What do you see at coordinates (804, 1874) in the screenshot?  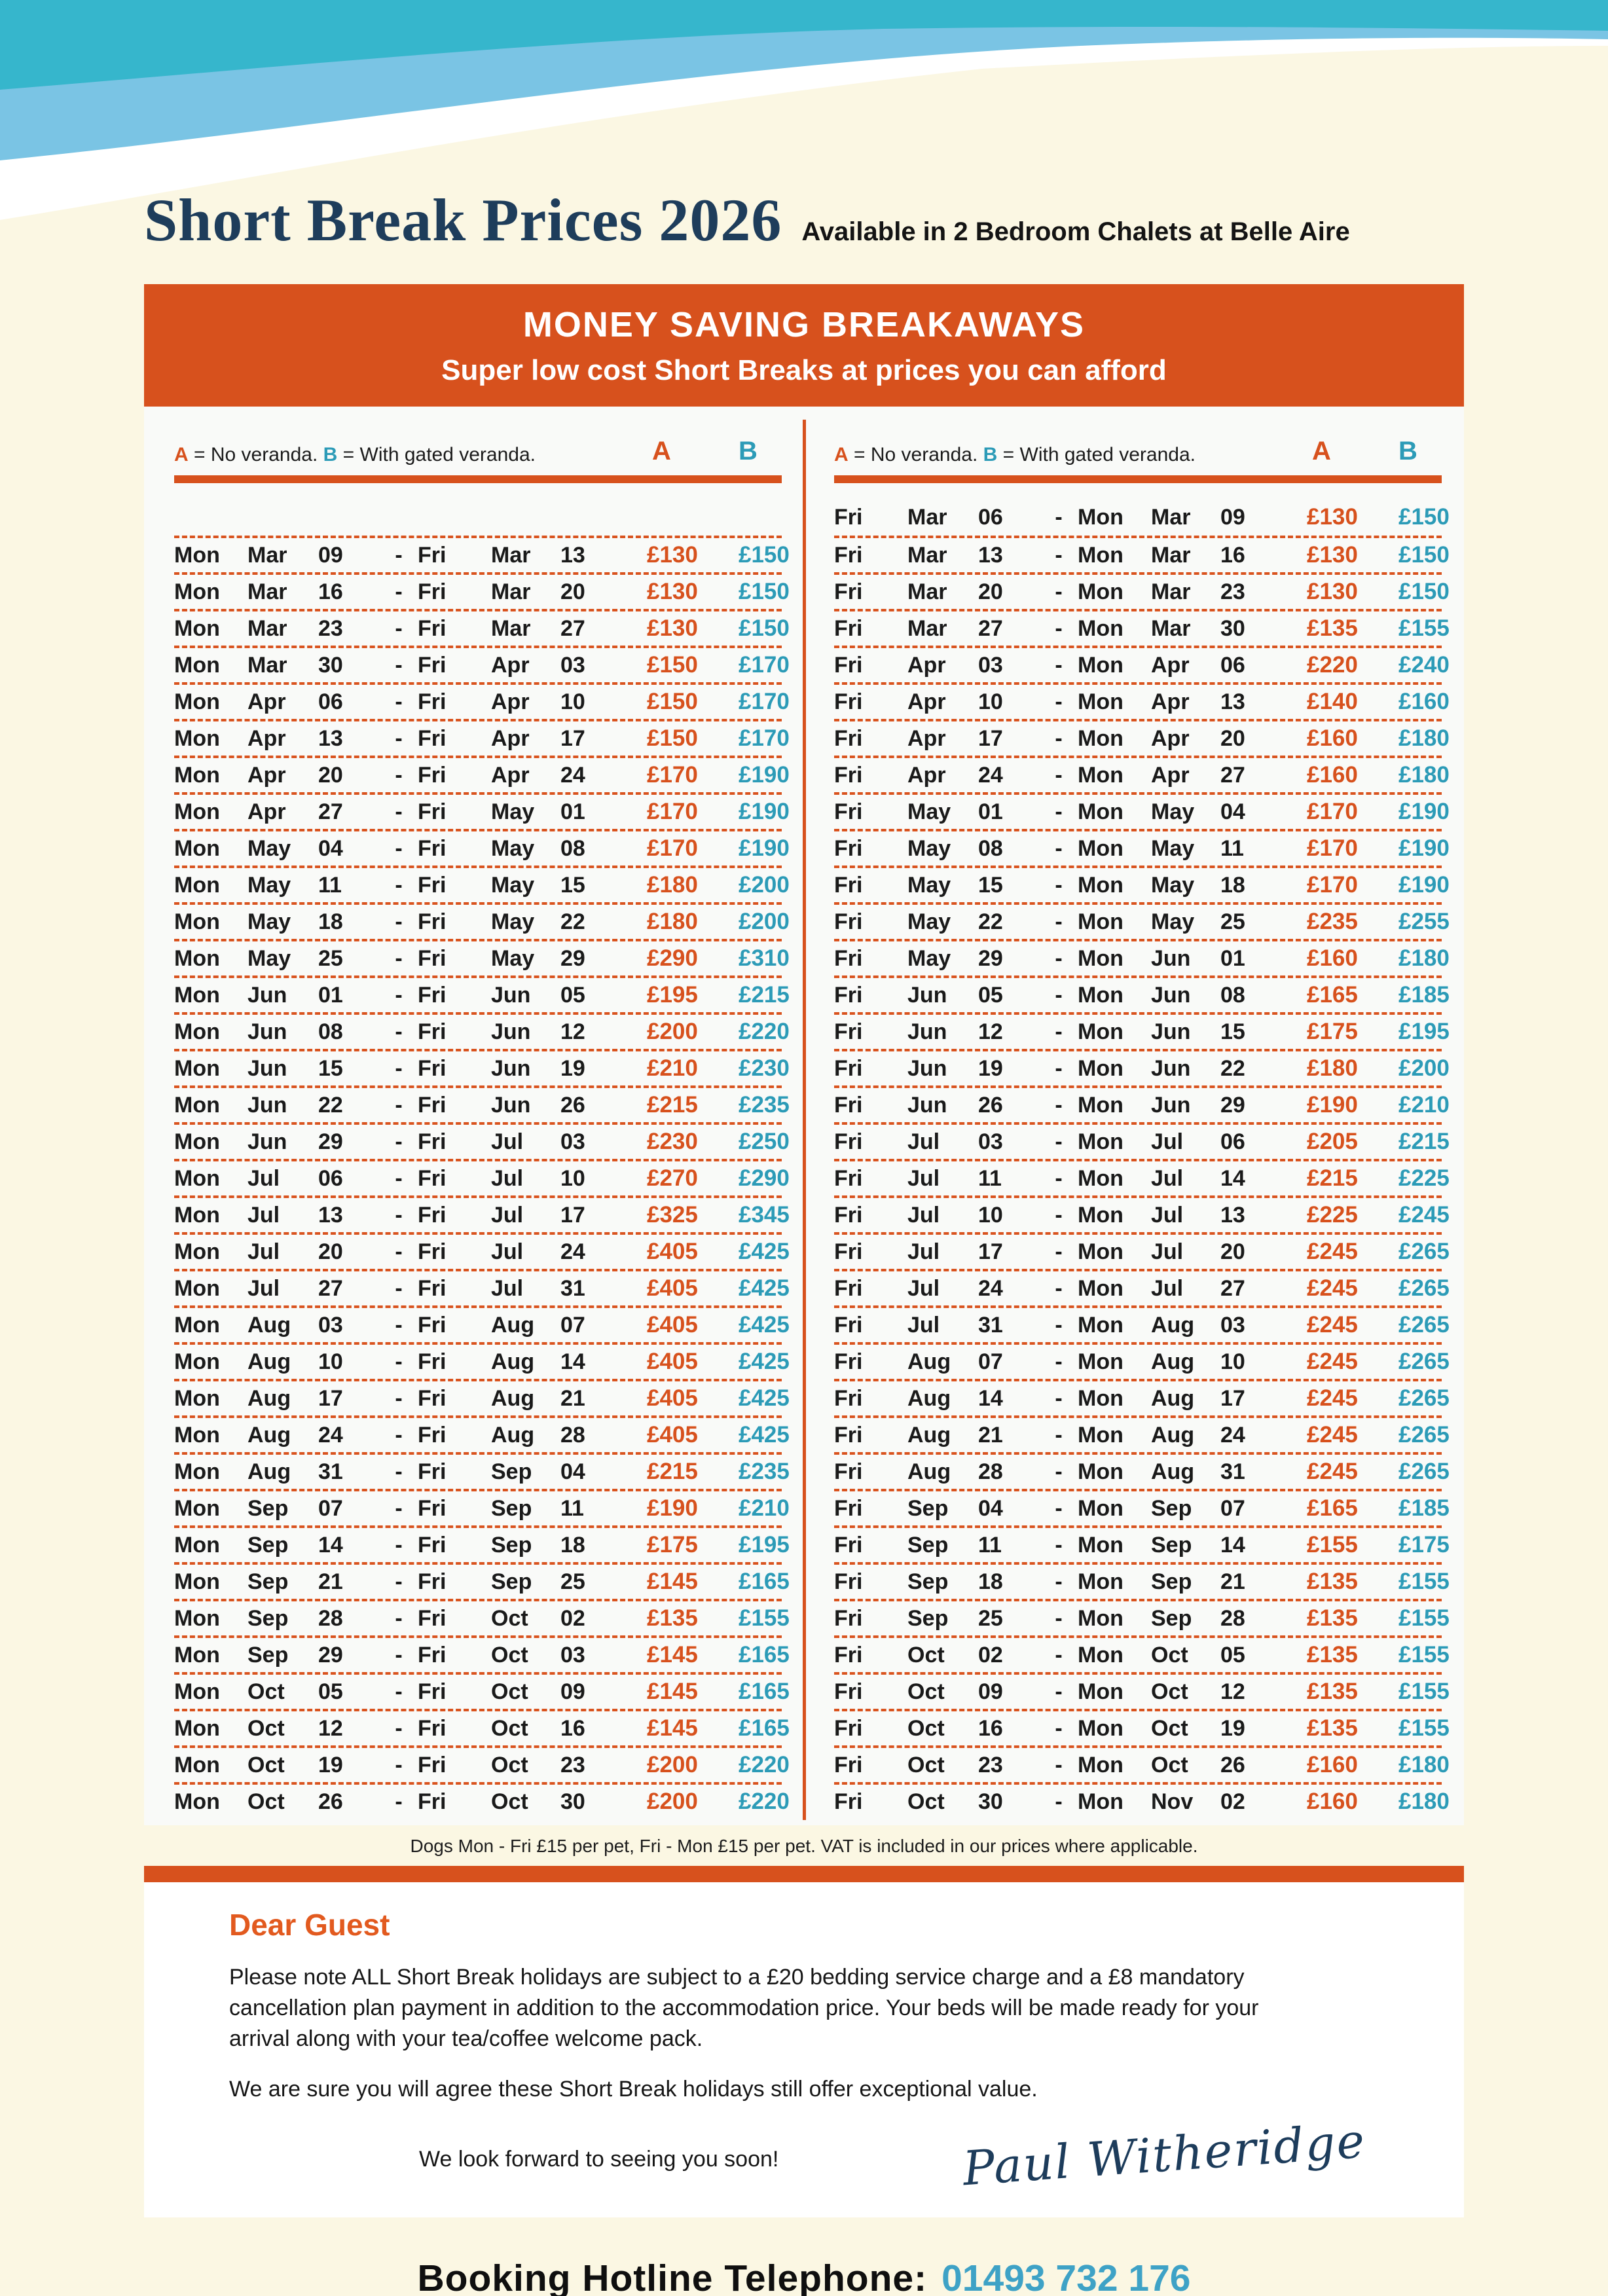 I see `section-divider-bar` at bounding box center [804, 1874].